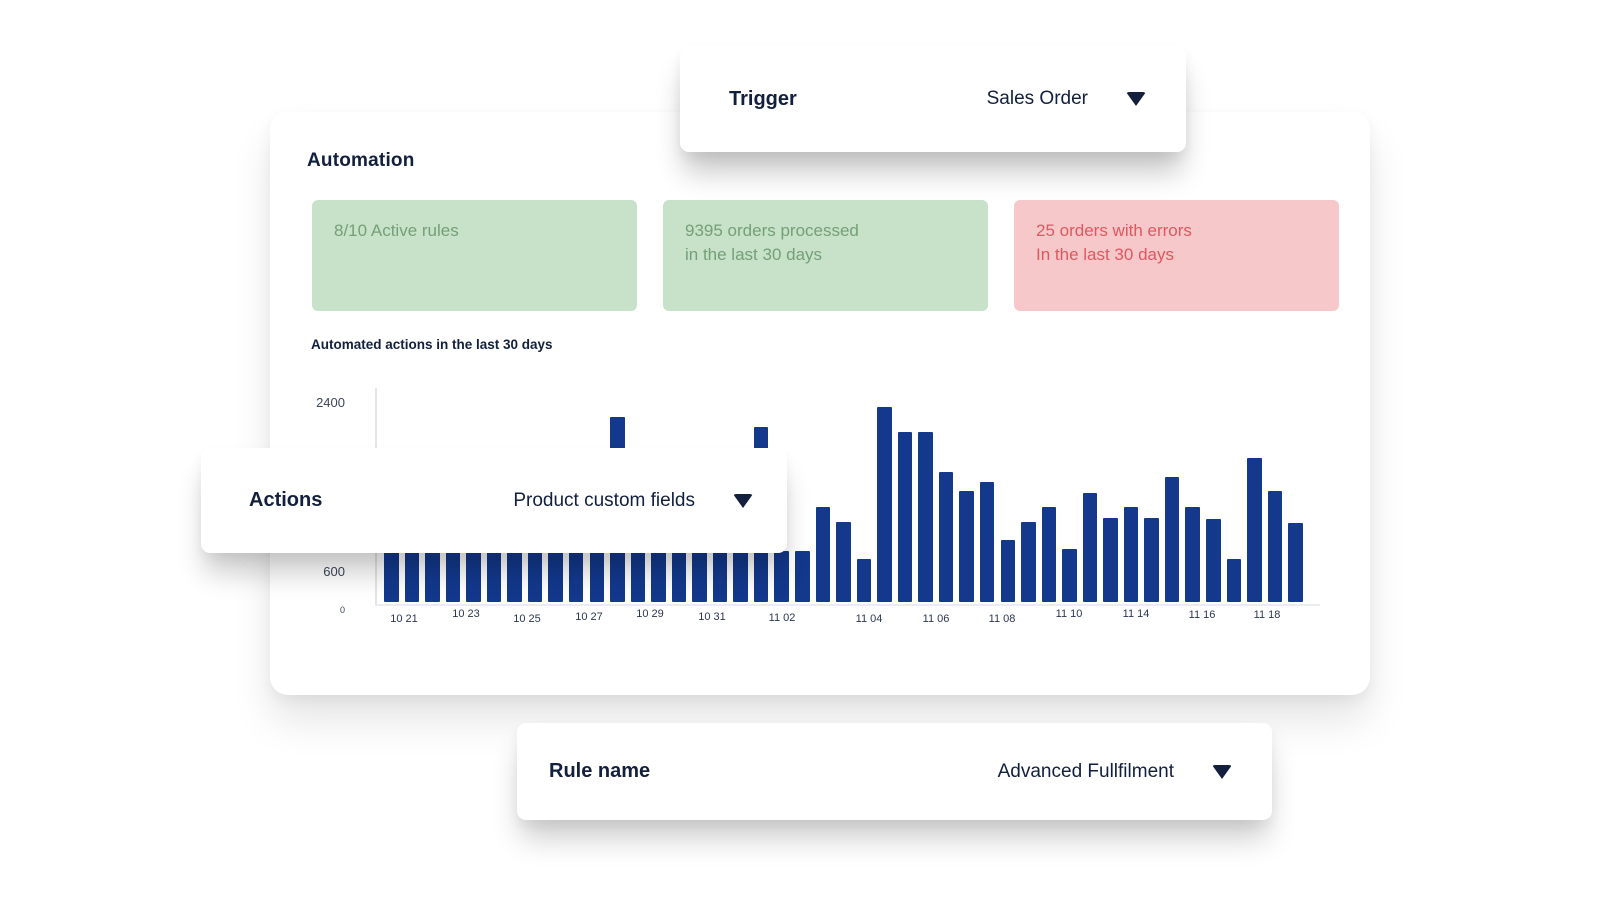 The image size is (1600, 900). I want to click on x-tick-label-10-21: 10 21, so click(404, 619).